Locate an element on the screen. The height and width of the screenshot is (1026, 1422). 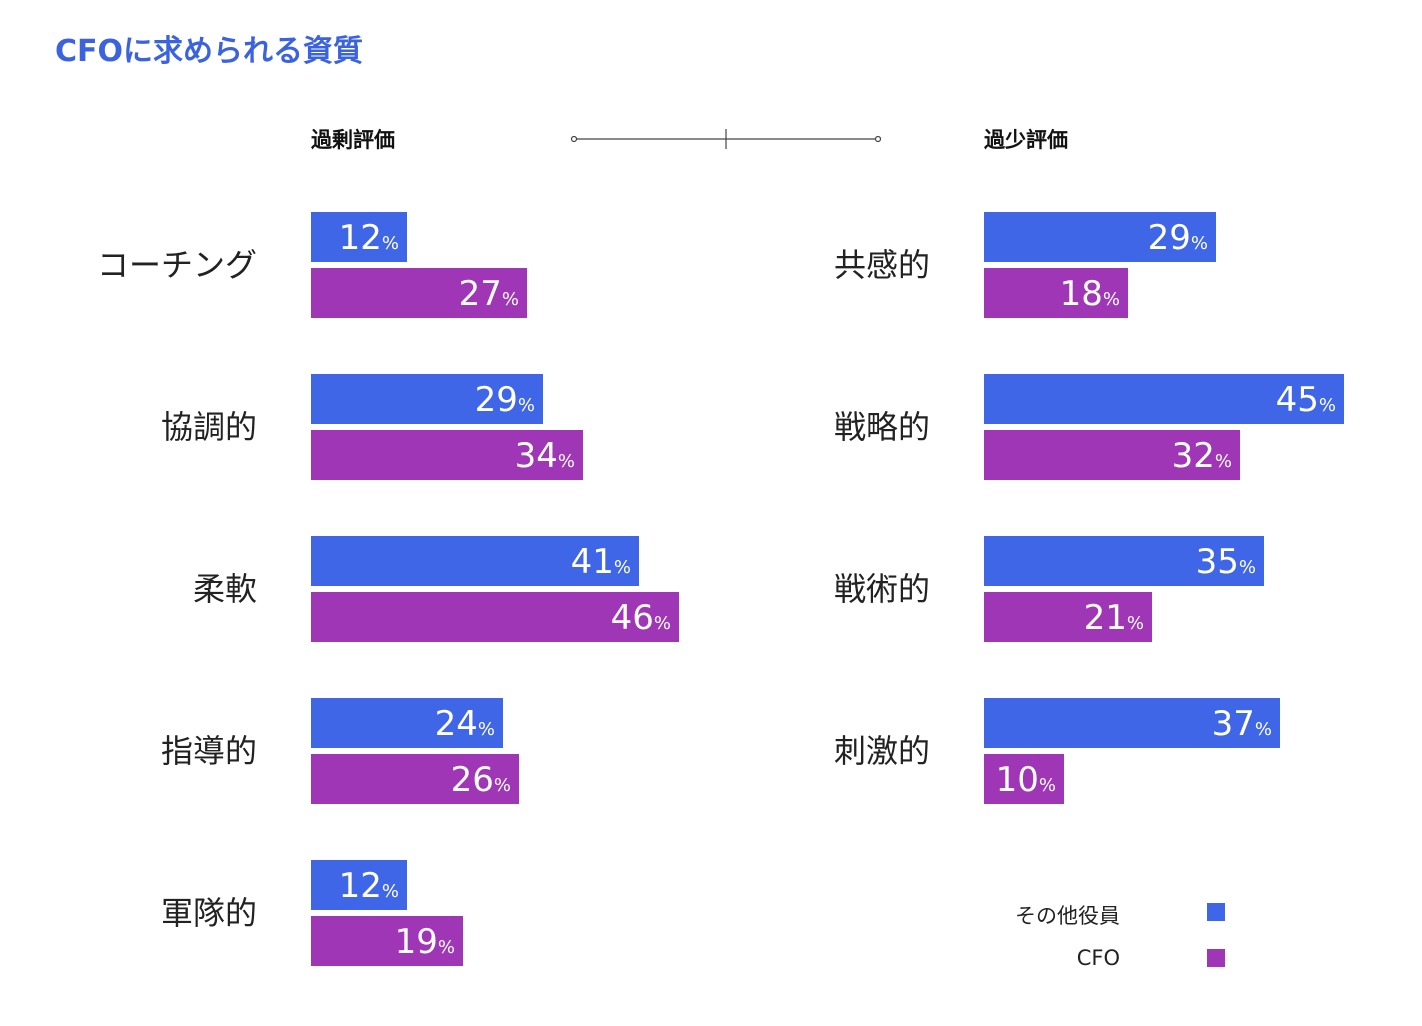
category-label: 刺激的 is located at coordinates (882, 751).